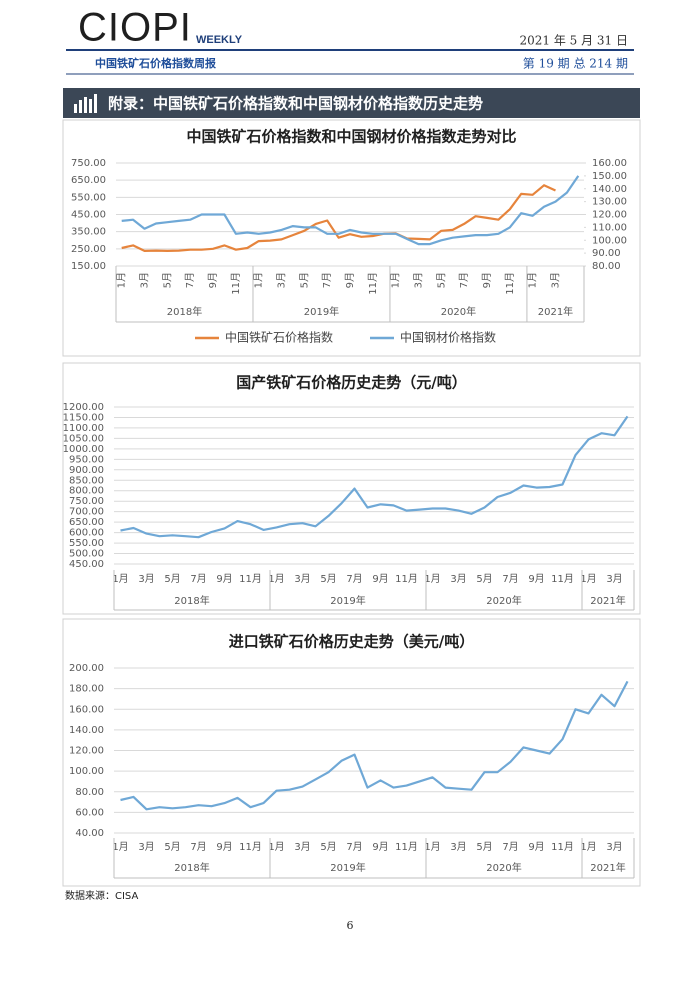  I want to click on logo-tag: WEEKLY, so click(219, 40).